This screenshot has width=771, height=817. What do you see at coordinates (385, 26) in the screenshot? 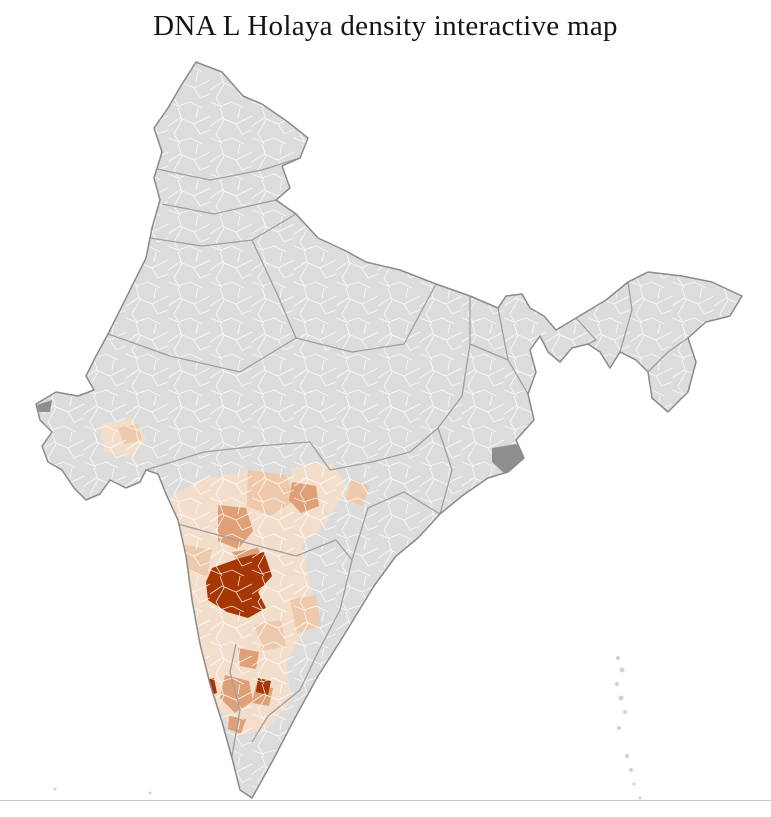
I see `page-title: DNA L Holaya density interactive map` at bounding box center [385, 26].